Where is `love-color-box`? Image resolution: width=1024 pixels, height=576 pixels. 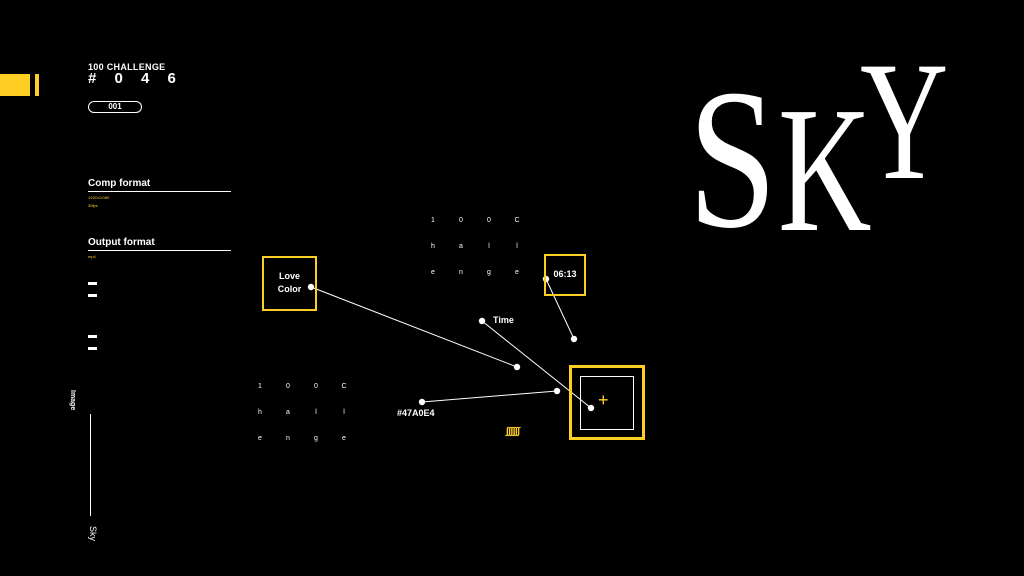 love-color-box is located at coordinates (289, 283).